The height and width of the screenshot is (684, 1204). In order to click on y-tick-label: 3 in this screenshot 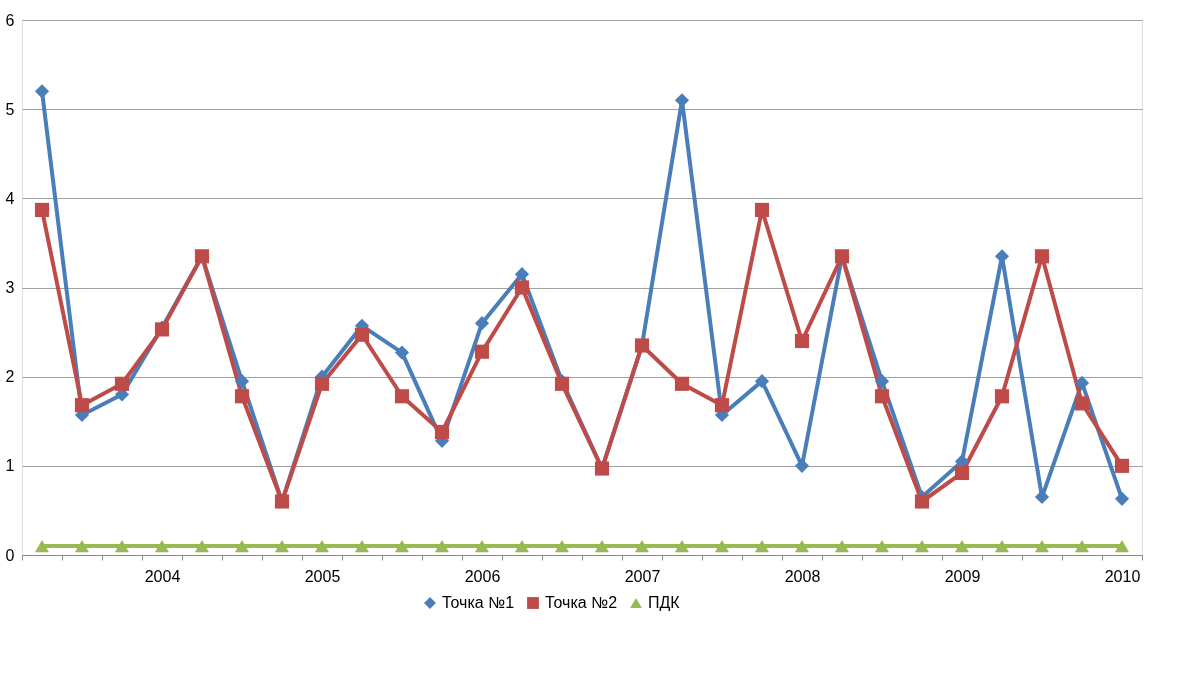, I will do `click(10, 287)`.